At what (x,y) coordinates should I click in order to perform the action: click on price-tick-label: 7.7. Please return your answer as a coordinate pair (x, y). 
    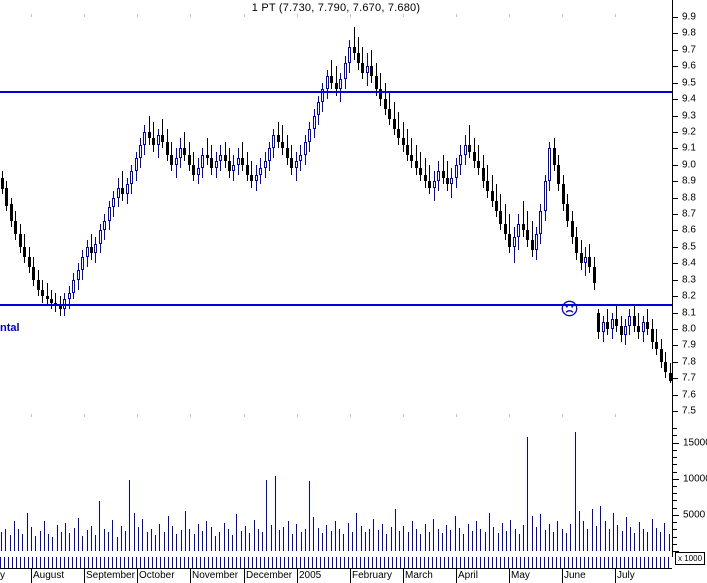
    Looking at the image, I should click on (689, 378).